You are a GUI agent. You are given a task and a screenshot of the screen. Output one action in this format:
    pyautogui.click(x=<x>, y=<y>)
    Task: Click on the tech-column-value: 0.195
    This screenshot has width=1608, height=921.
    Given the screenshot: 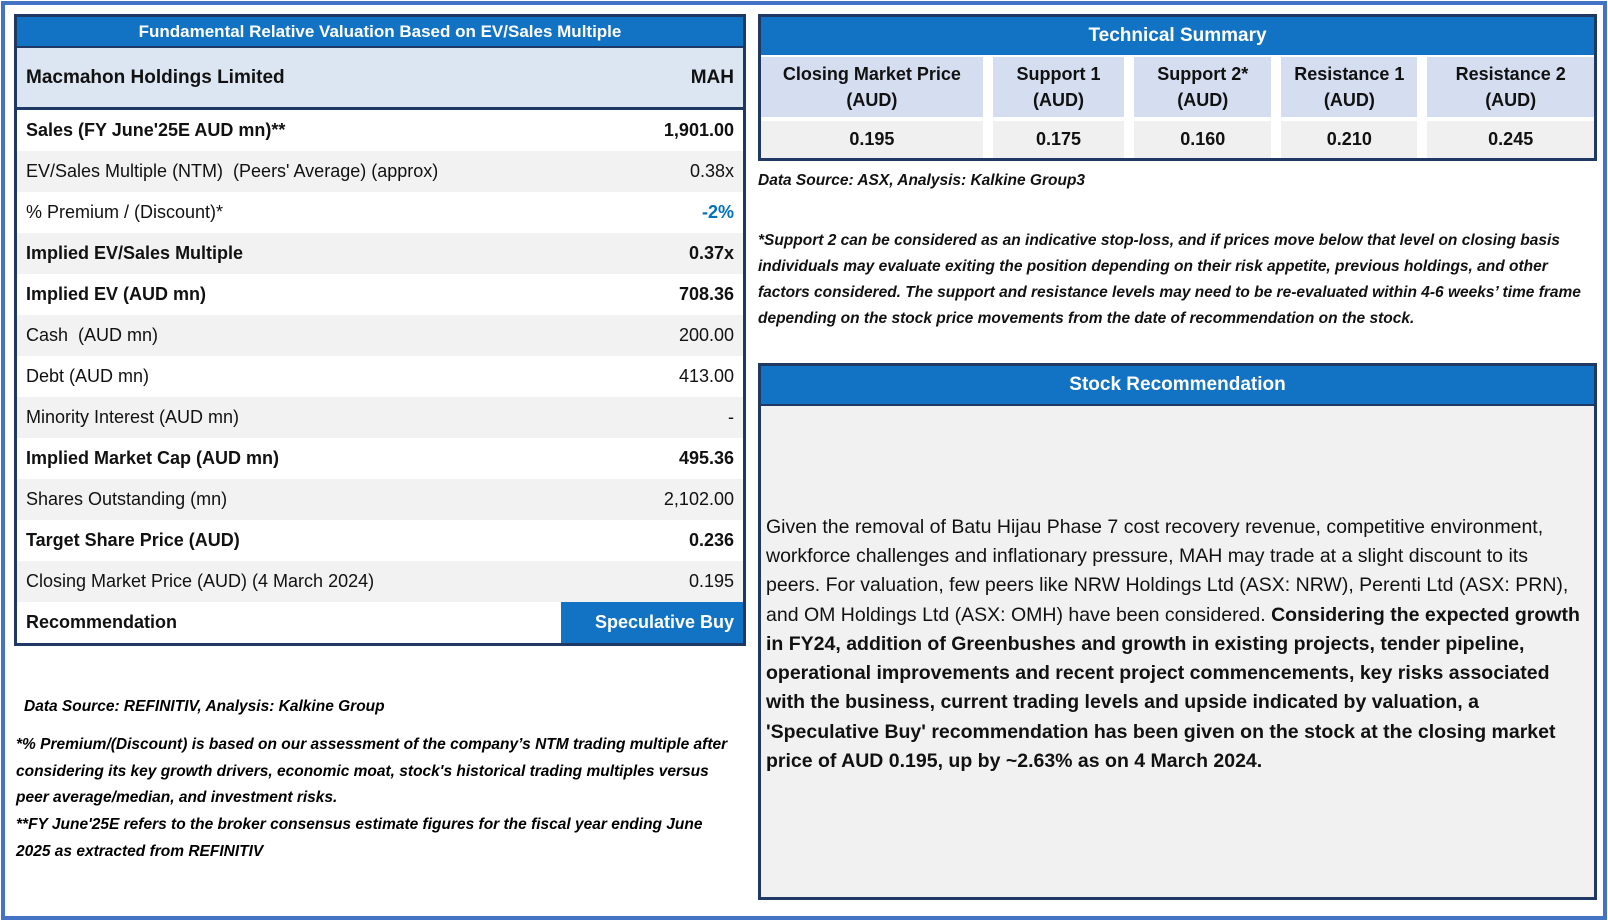 What is the action you would take?
    pyautogui.click(x=872, y=139)
    